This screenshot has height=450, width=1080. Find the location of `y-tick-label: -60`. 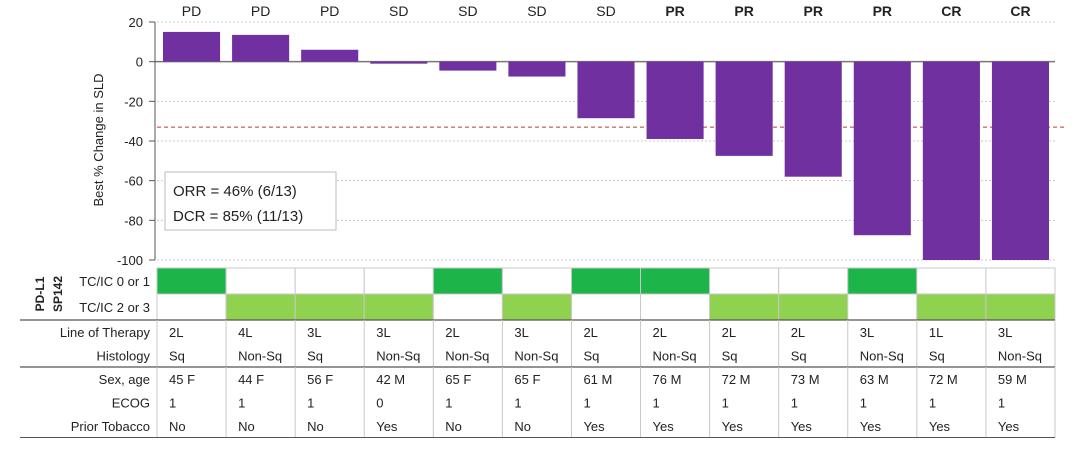

y-tick-label: -60 is located at coordinates (133, 181).